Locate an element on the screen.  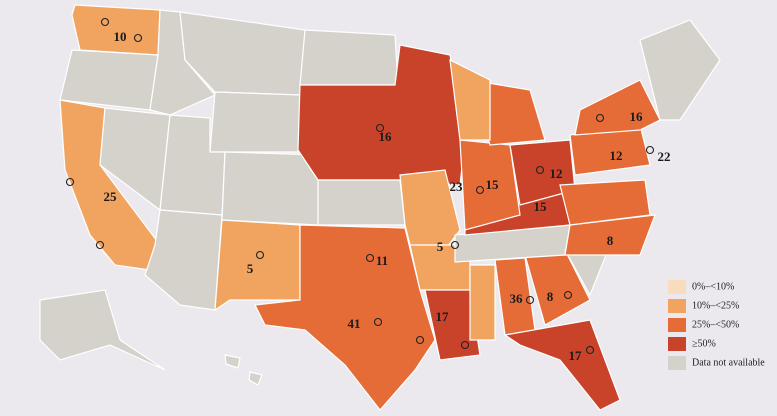
map-label: 10 is located at coordinates (120, 36).